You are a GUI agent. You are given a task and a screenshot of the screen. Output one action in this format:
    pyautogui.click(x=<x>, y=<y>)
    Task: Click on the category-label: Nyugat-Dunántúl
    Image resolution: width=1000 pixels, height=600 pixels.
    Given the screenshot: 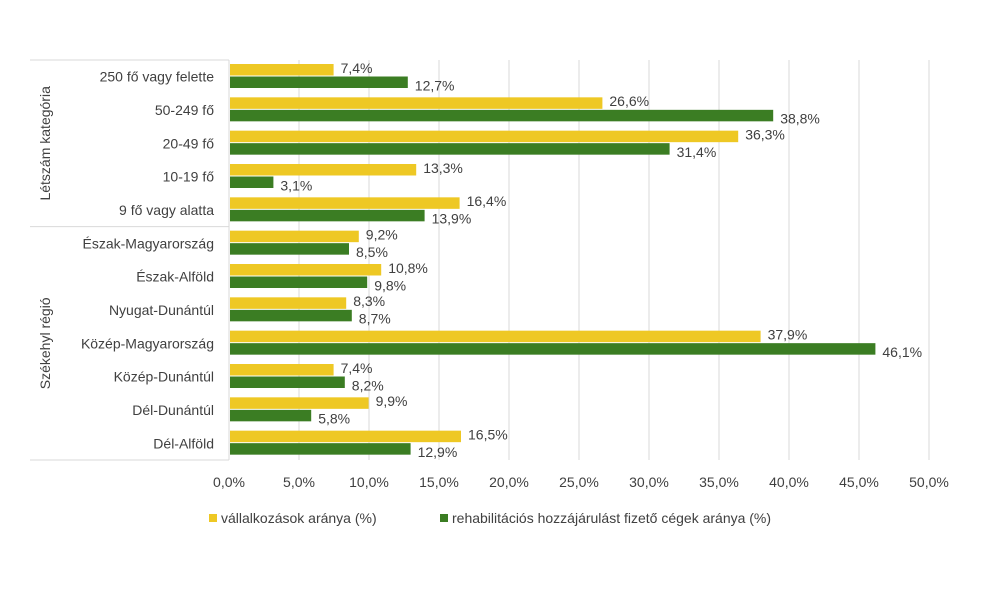 What is the action you would take?
    pyautogui.click(x=161, y=310)
    